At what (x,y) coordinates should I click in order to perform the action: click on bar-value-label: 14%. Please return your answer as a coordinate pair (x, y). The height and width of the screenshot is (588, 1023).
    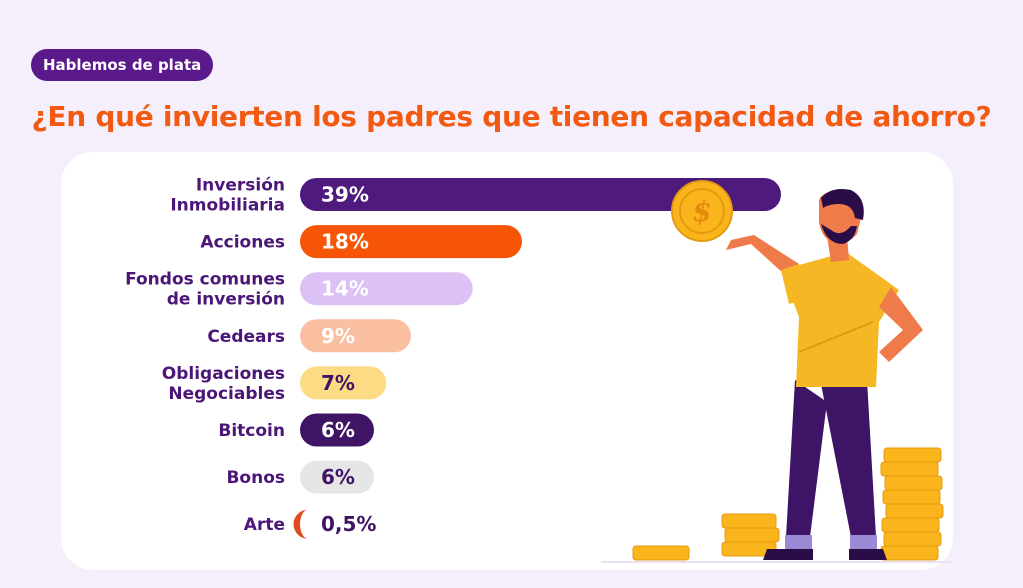
    Looking at the image, I should click on (345, 289).